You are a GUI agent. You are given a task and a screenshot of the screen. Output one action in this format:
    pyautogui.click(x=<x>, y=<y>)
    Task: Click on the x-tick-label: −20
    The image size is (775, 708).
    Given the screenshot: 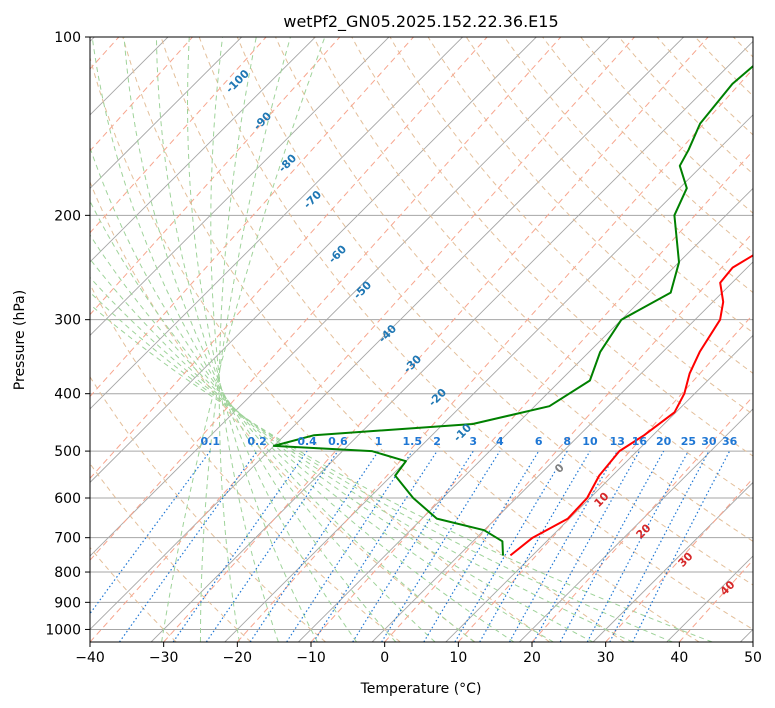 What is the action you would take?
    pyautogui.click(x=238, y=658)
    